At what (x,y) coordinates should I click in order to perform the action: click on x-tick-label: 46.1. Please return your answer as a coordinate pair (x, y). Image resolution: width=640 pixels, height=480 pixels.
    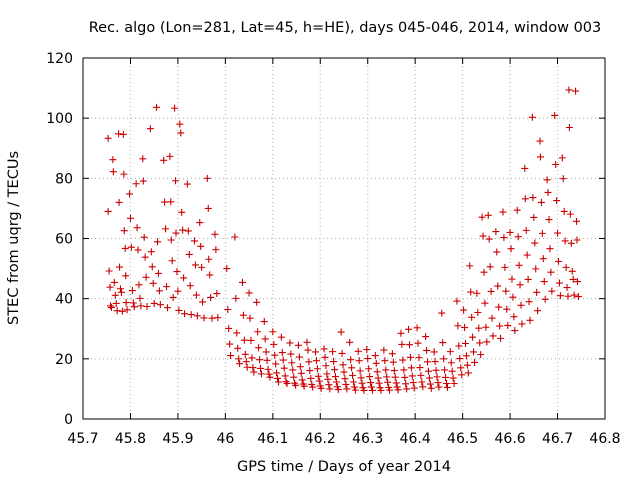
    Looking at the image, I should click on (272, 439).